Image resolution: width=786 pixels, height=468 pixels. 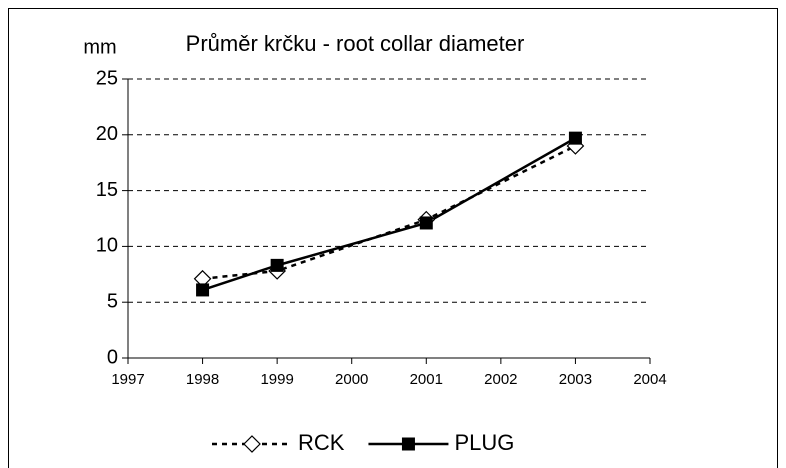 What do you see at coordinates (484, 442) in the screenshot?
I see `legend-label: PLUG` at bounding box center [484, 442].